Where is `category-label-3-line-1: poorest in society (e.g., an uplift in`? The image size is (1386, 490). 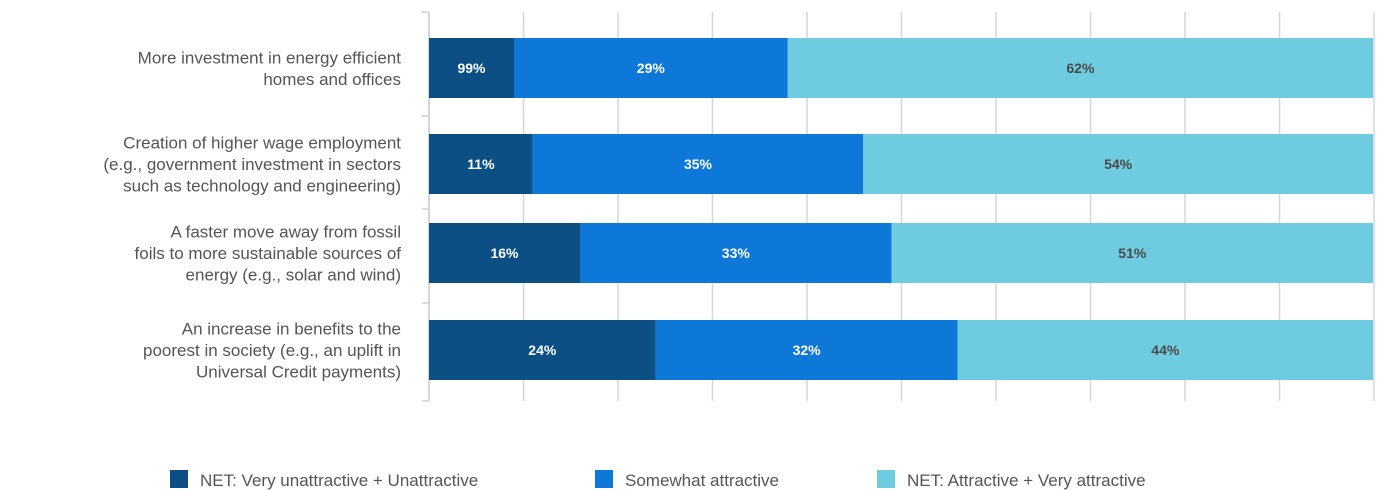
category-label-3-line-1: poorest in society (e.g., an uplift in is located at coordinates (272, 350).